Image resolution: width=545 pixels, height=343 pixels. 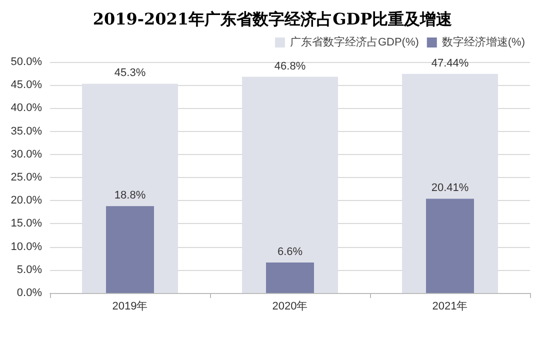 I want to click on x-tick-label: 2021年, so click(x=450, y=306).